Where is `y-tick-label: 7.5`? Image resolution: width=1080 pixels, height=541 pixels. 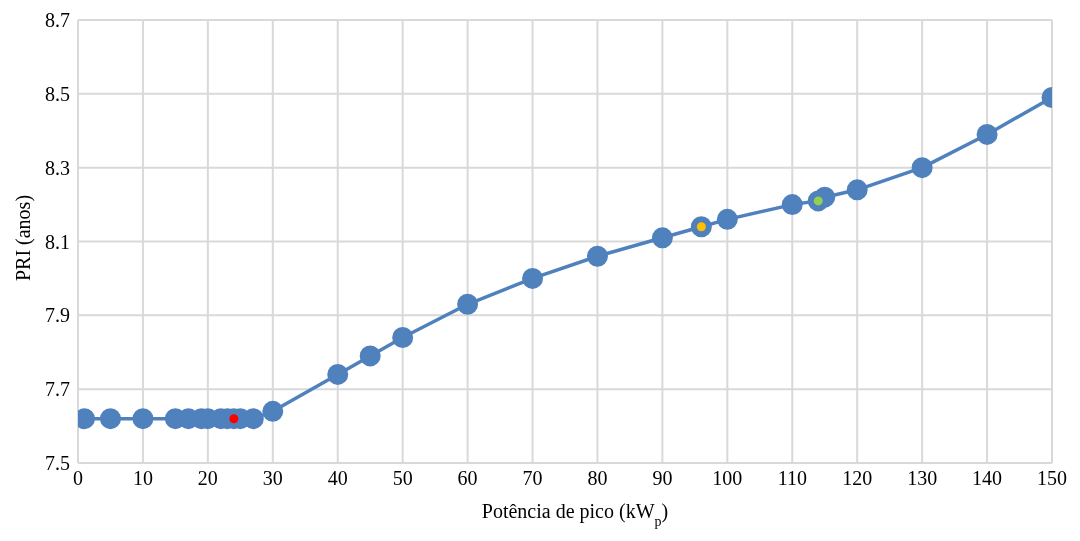 y-tick-label: 7.5 is located at coordinates (57, 463).